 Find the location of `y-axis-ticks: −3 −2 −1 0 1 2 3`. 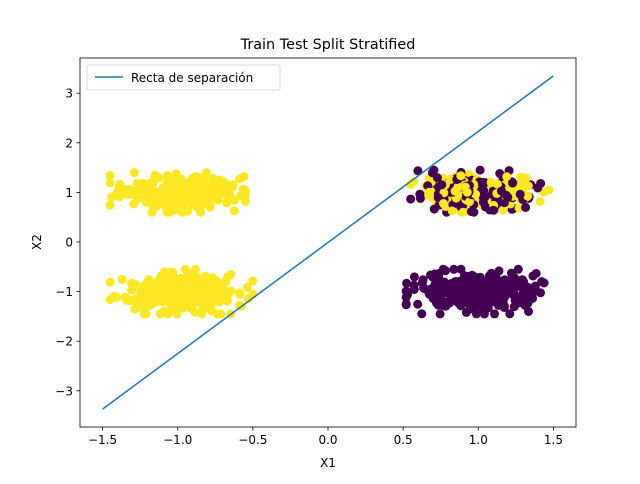

y-axis-ticks: −3 −2 −1 0 1 2 3 is located at coordinates (67, 242).